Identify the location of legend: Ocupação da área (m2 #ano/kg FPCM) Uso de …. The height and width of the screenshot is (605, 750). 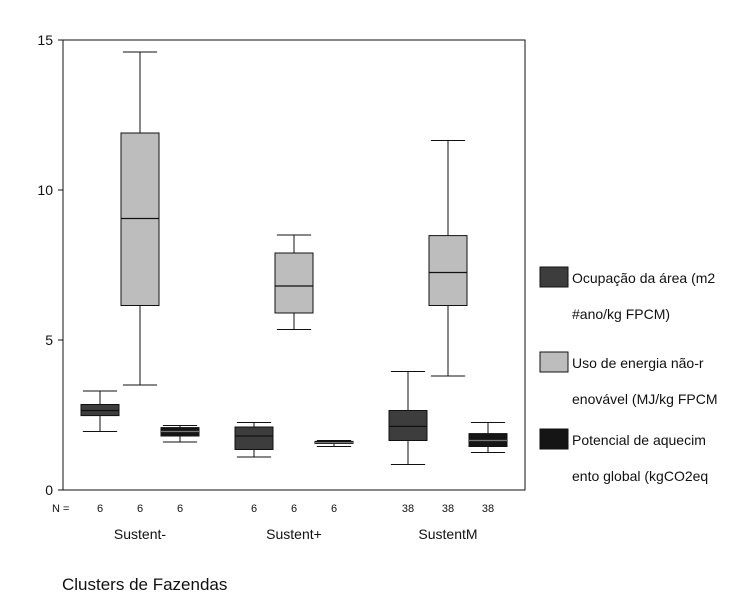
(628, 375).